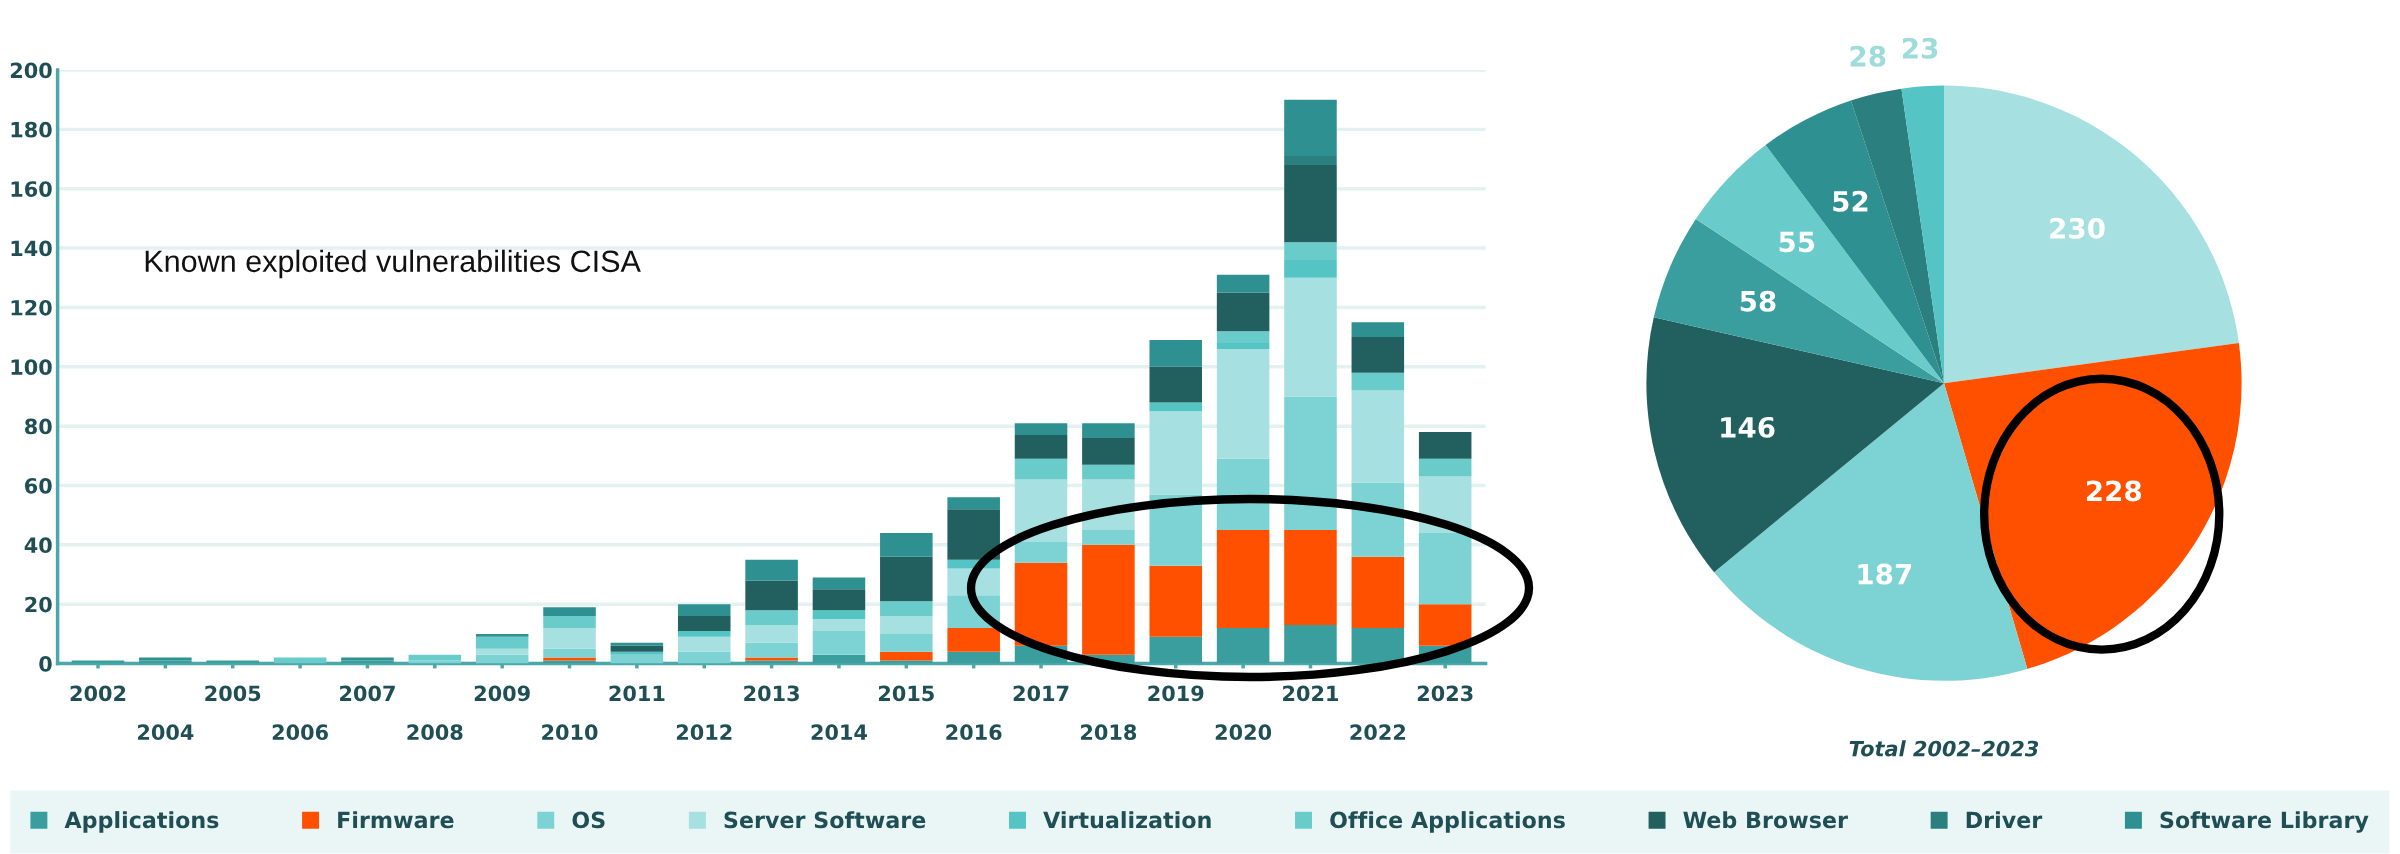 The image size is (2400, 854). I want to click on data-label: 58, so click(1758, 301).